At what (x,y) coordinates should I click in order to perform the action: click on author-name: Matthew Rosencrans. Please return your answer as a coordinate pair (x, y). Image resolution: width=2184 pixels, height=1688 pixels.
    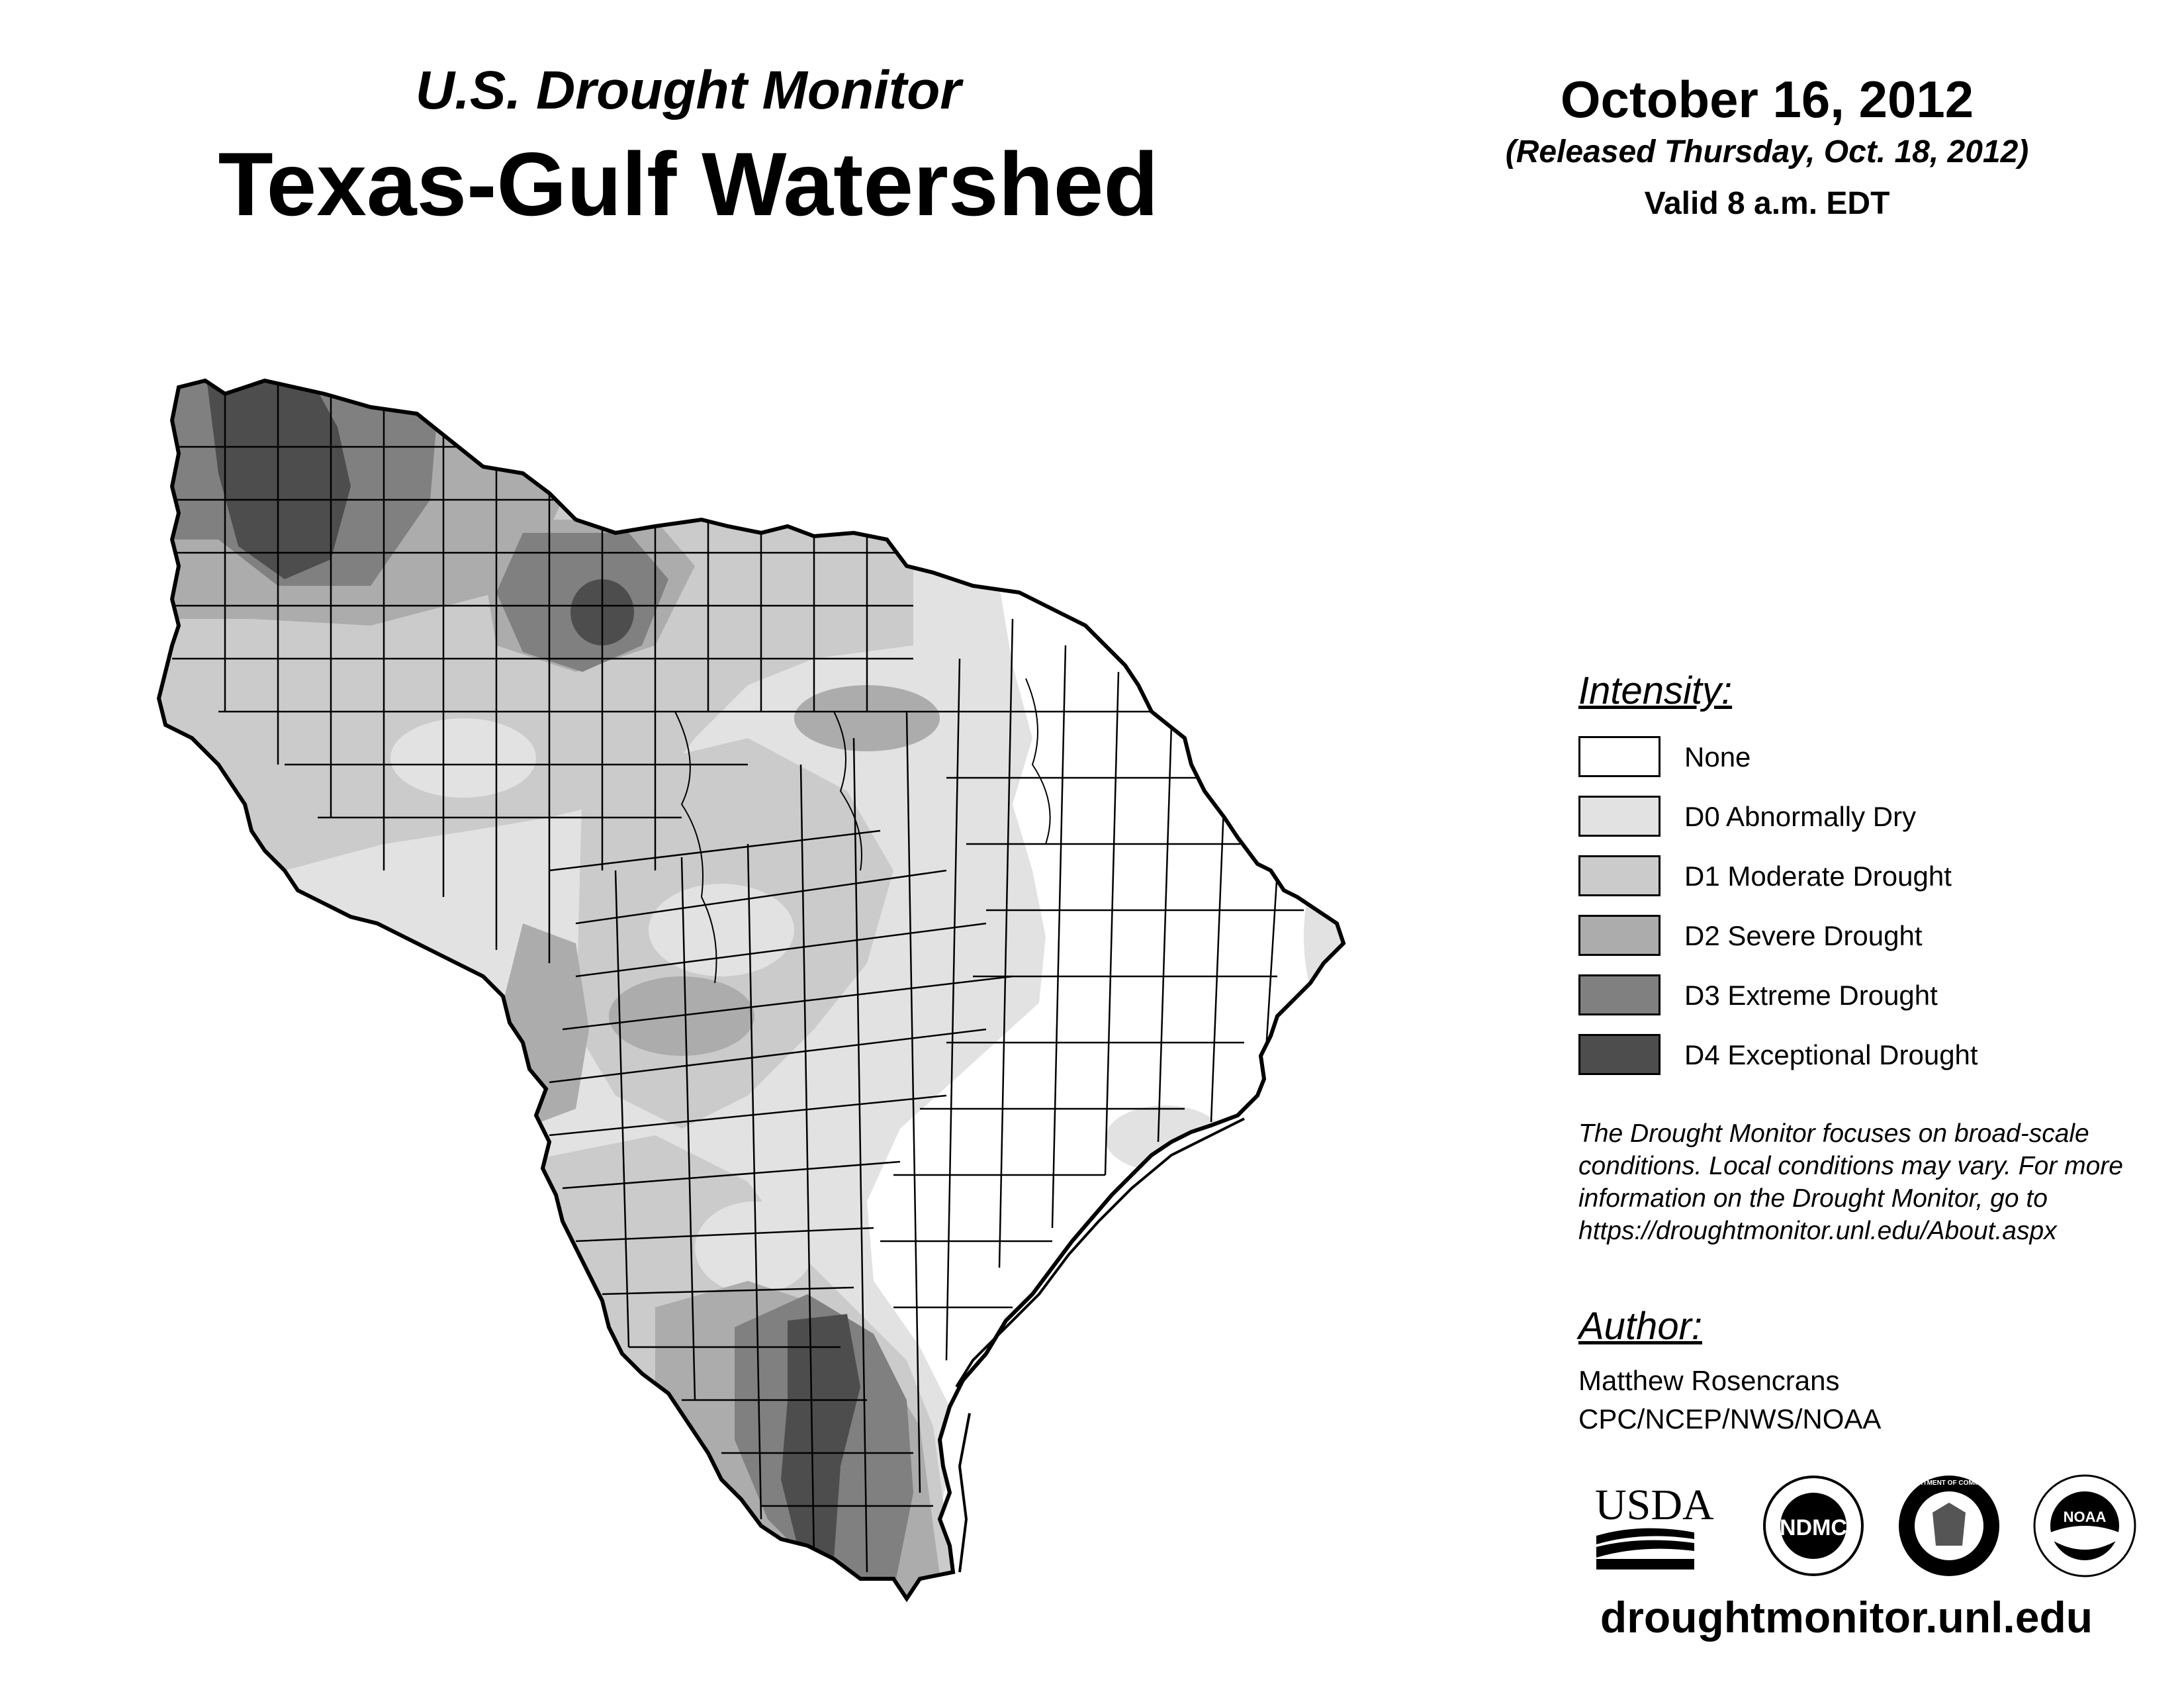
    Looking at the image, I should click on (1709, 1380).